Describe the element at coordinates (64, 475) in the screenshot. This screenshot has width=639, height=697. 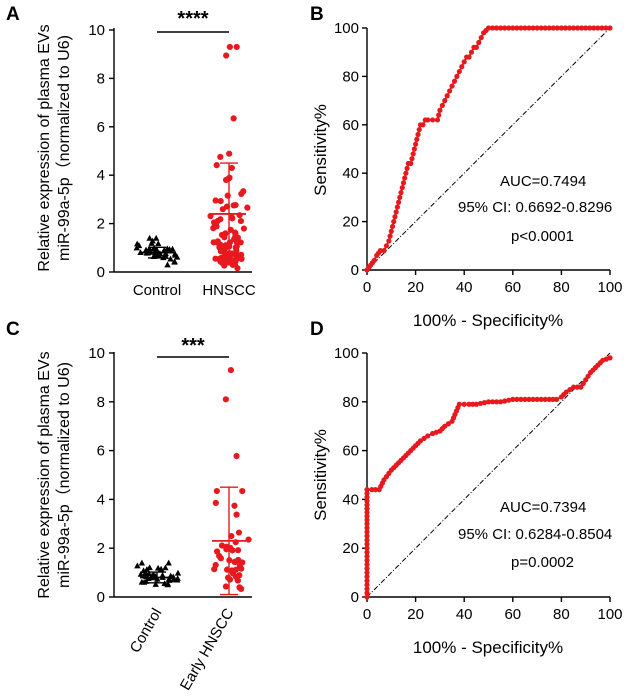
I see `panel-c-ylabel-line2: miR-99a-5p（normalized to U6)` at that location.